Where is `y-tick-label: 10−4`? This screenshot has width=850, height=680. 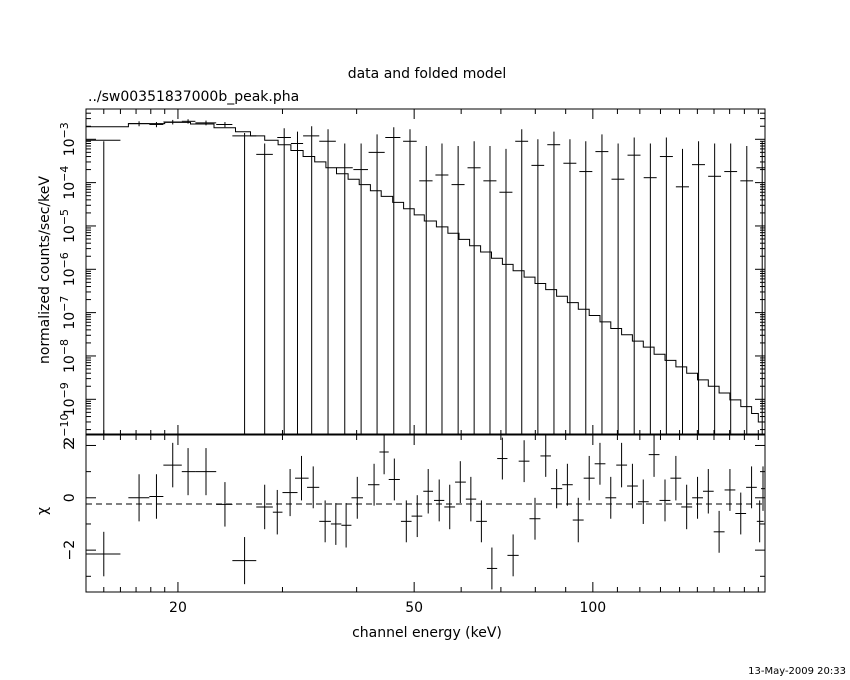 y-tick-label: 10−4 is located at coordinates (68, 183).